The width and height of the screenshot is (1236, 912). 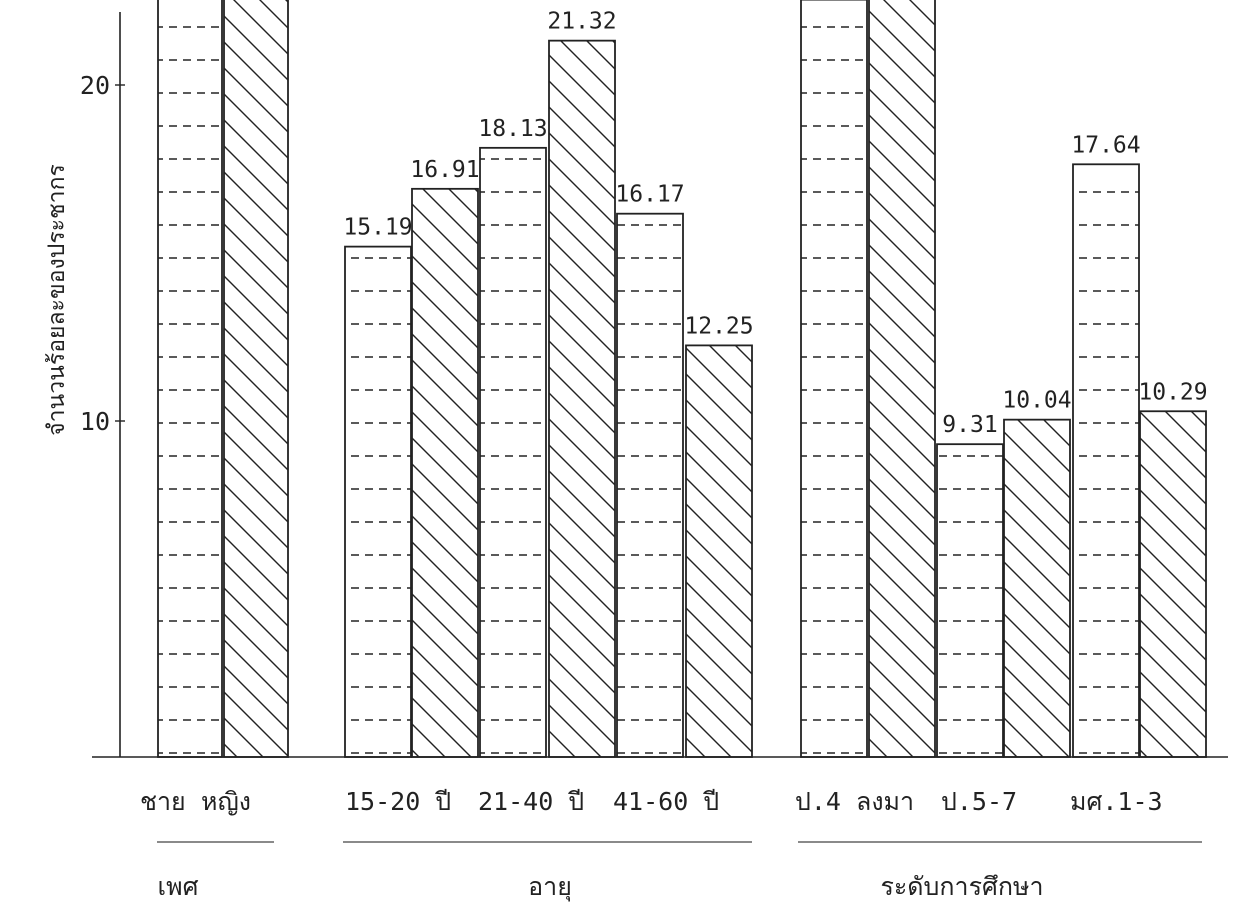 What do you see at coordinates (444, 170) in the screenshot?
I see `bar-value-label: 16.91` at bounding box center [444, 170].